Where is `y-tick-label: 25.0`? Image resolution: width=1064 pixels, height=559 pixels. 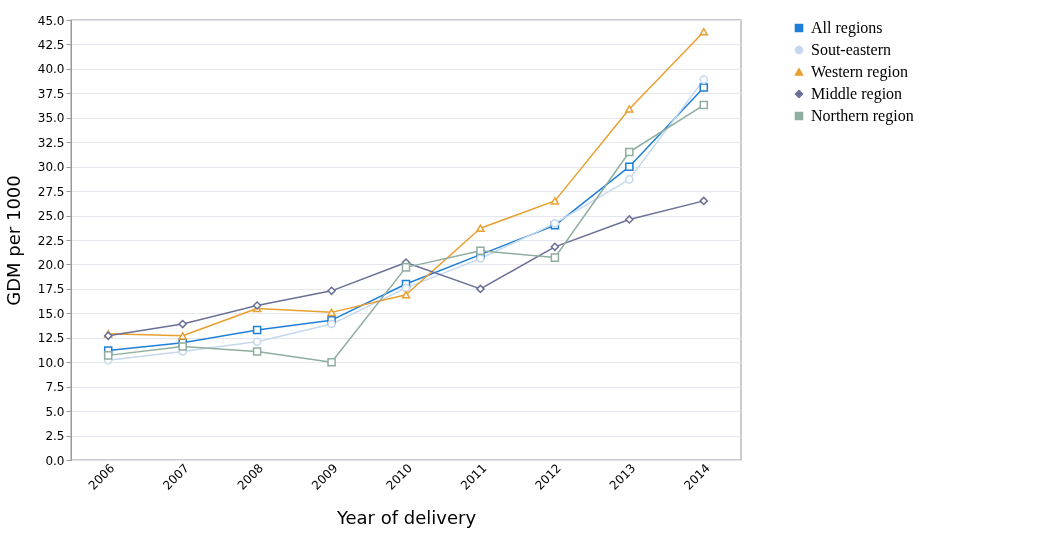
y-tick-label: 25.0 is located at coordinates (51, 216).